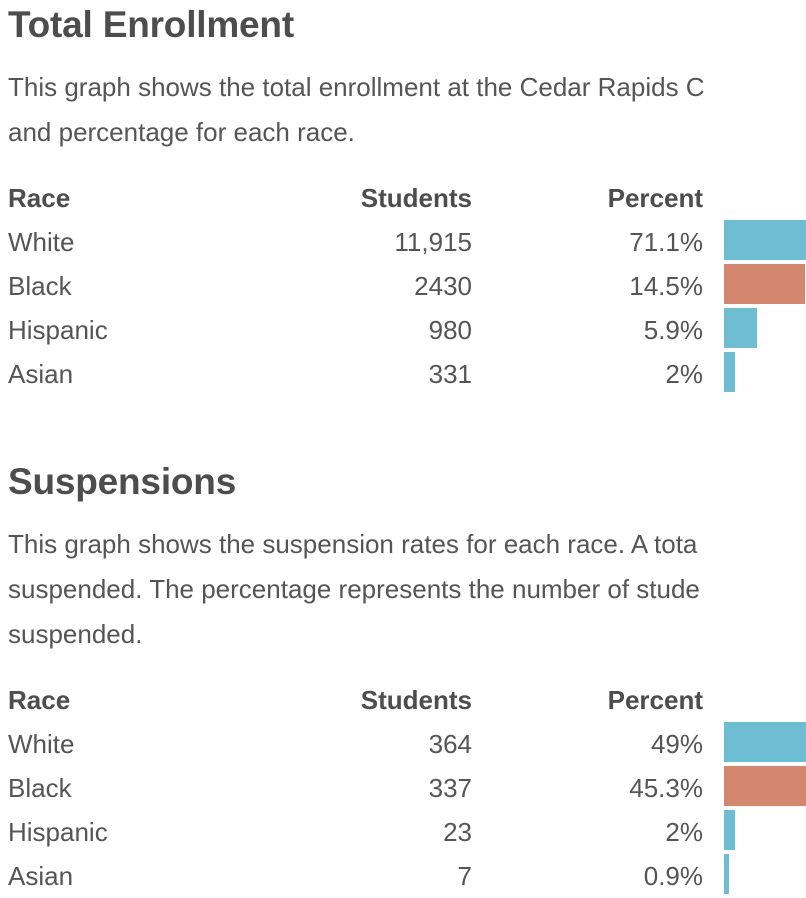 This screenshot has width=806, height=898. Describe the element at coordinates (181, 132) in the screenshot. I see `enrollment-description-line: and percentage for each race.` at that location.